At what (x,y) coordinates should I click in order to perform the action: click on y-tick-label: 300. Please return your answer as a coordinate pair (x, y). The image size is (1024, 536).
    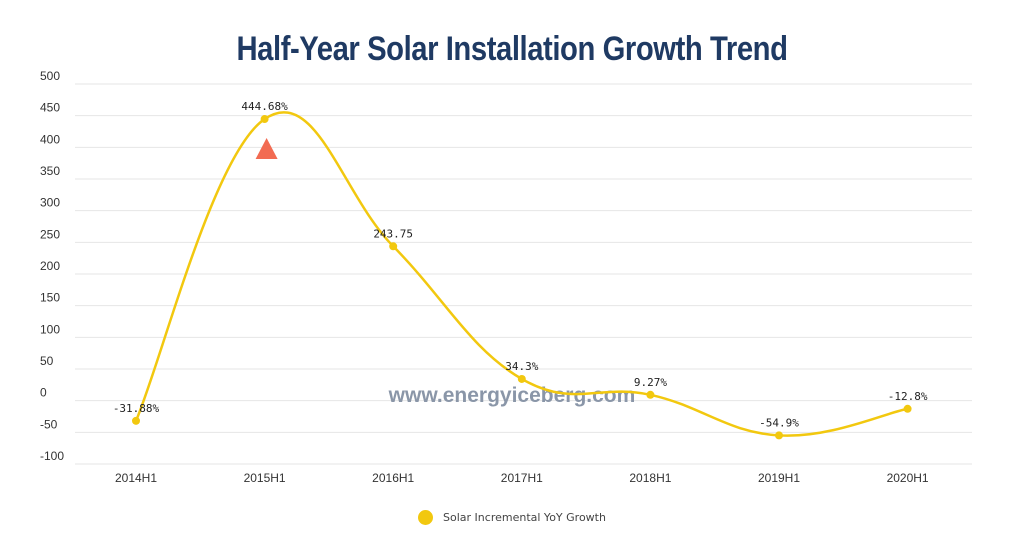
    Looking at the image, I should click on (50, 203).